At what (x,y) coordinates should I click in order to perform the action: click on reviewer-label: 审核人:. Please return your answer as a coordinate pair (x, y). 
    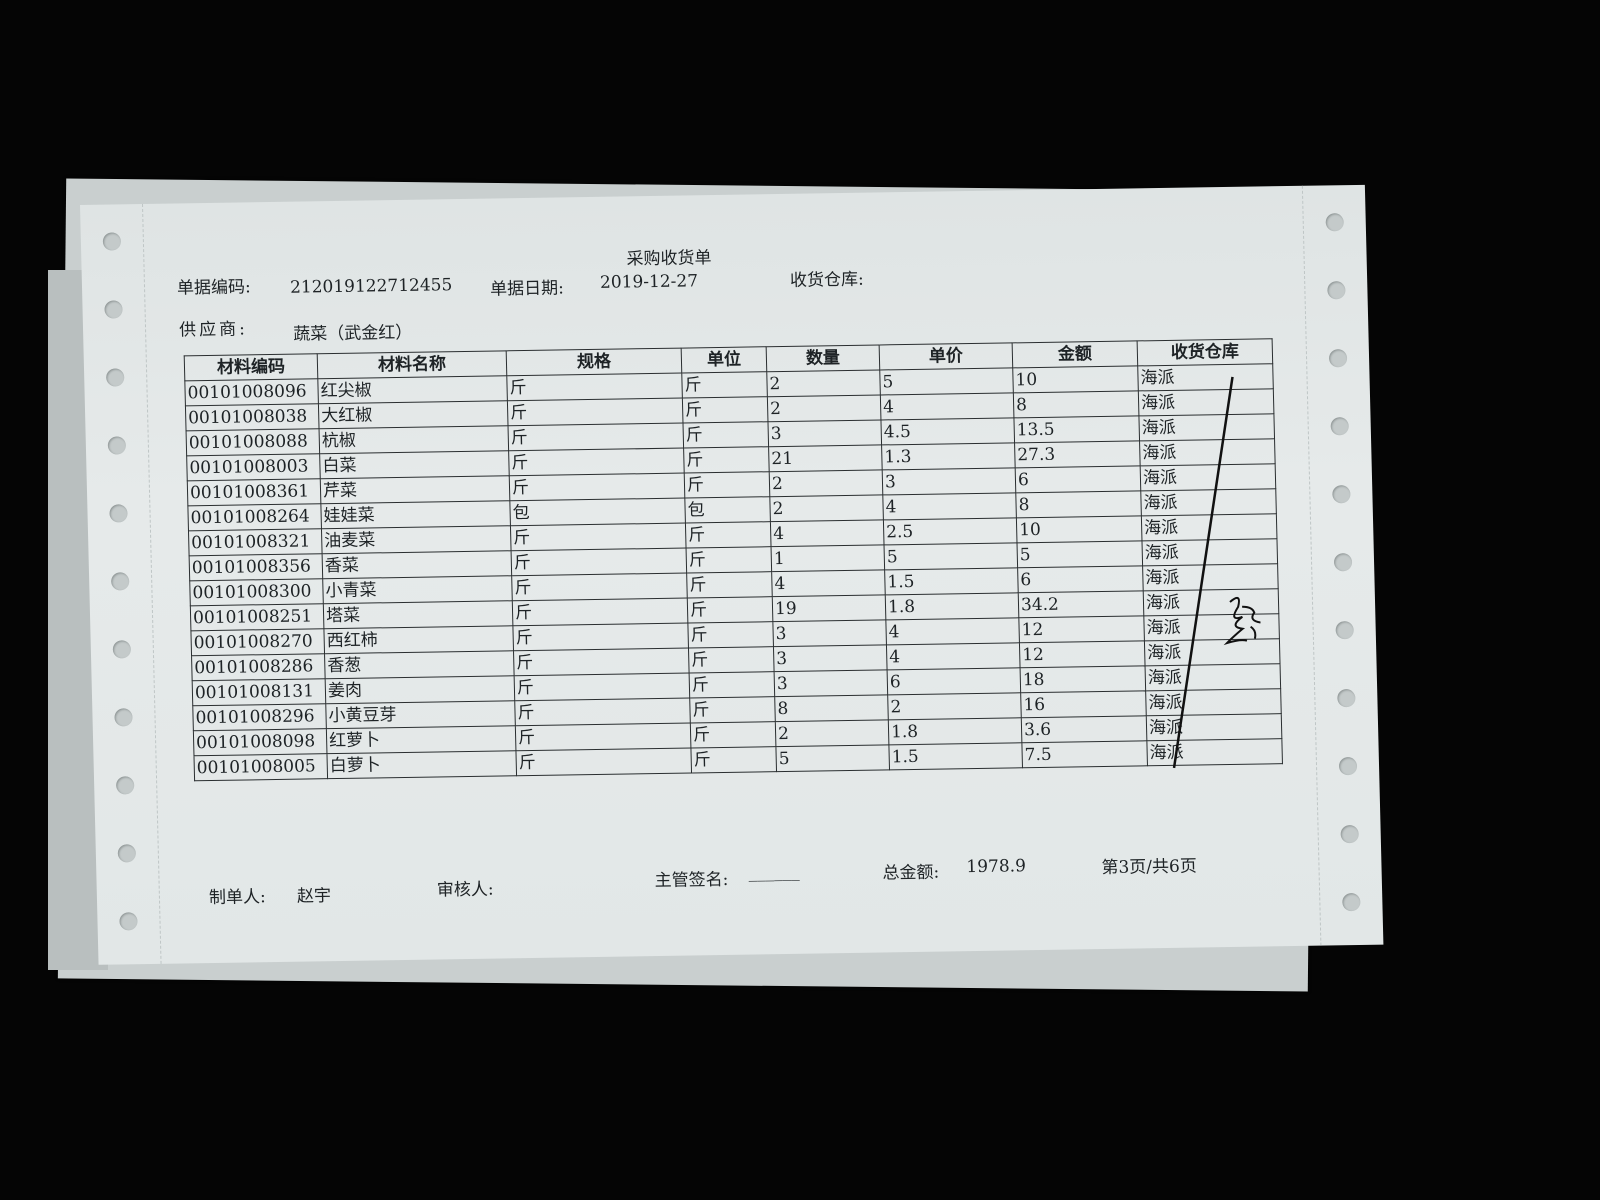
    Looking at the image, I should click on (465, 890).